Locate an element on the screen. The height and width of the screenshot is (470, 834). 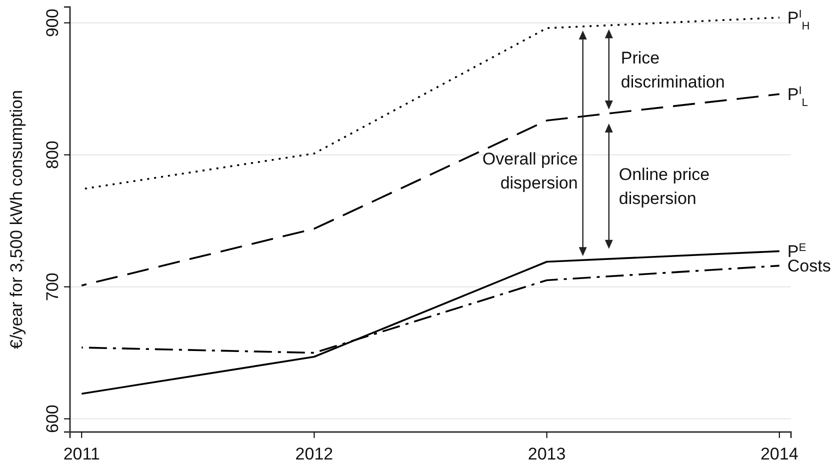
series-label: Costs is located at coordinates (809, 266).